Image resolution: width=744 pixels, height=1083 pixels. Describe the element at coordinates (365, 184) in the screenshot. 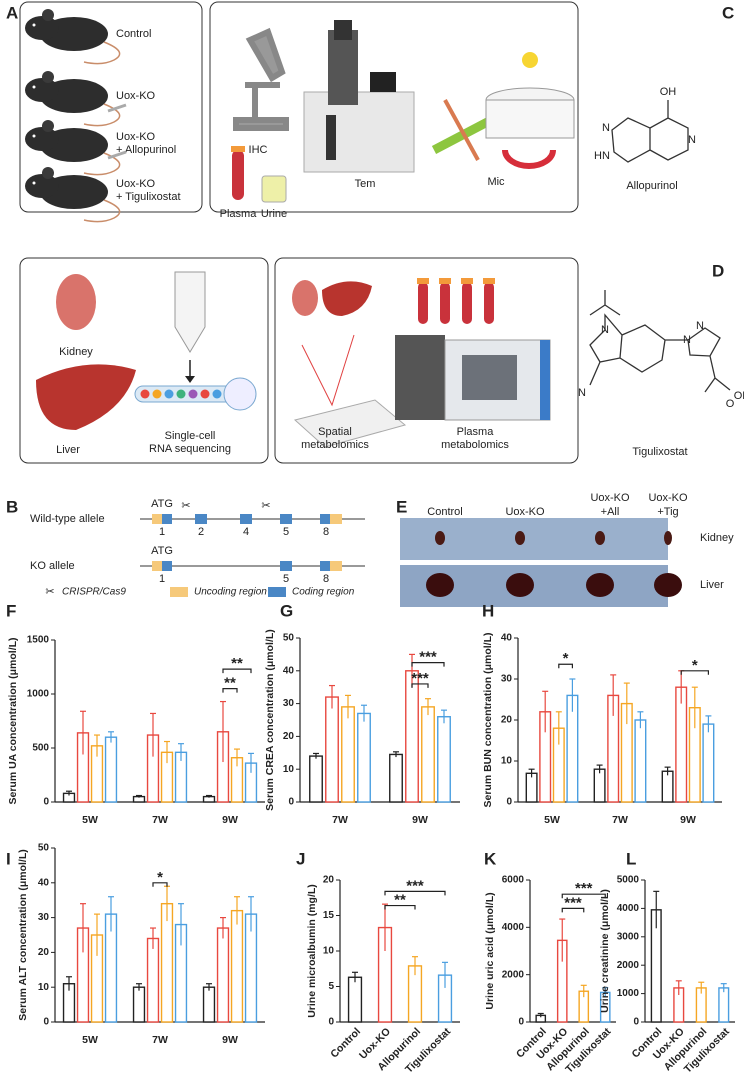

I see `label: Tem` at that location.